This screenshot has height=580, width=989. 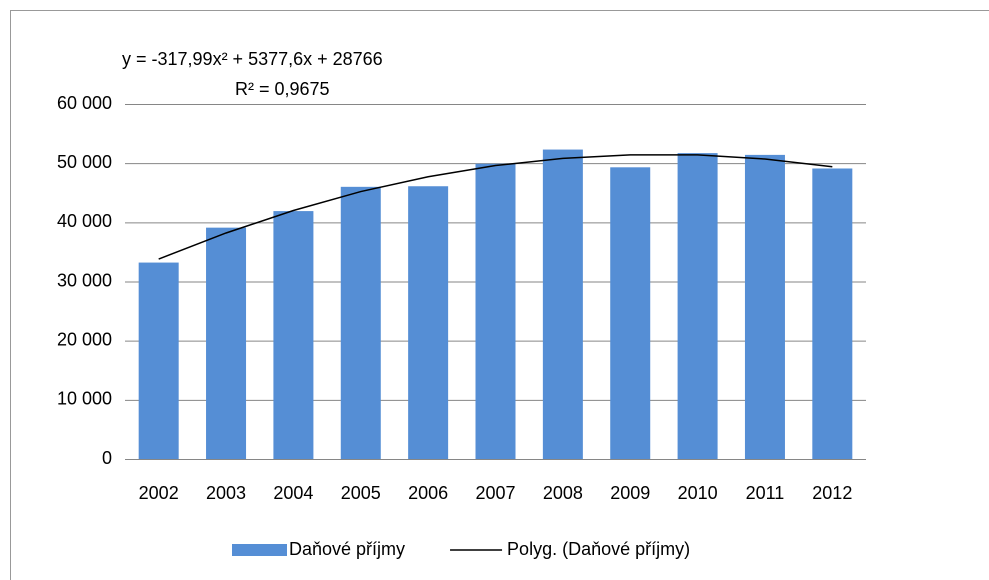 What do you see at coordinates (630, 493) in the screenshot?
I see `x-tick-label: 2009` at bounding box center [630, 493].